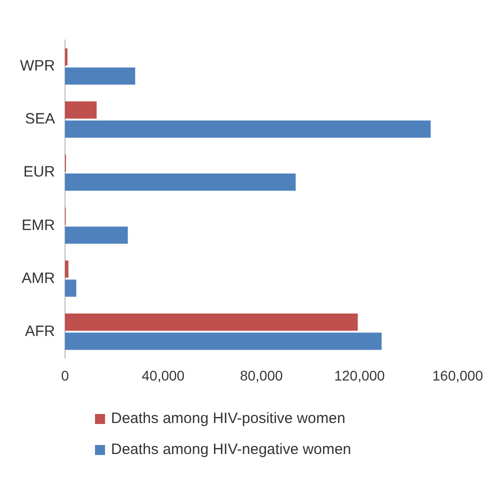  I want to click on y-tick-label: AFR, so click(40, 331).